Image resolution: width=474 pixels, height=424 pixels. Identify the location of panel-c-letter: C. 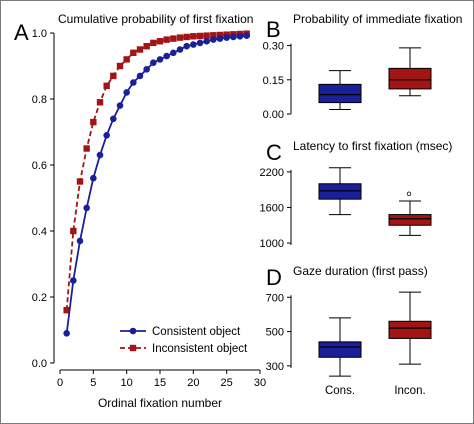
(274, 152).